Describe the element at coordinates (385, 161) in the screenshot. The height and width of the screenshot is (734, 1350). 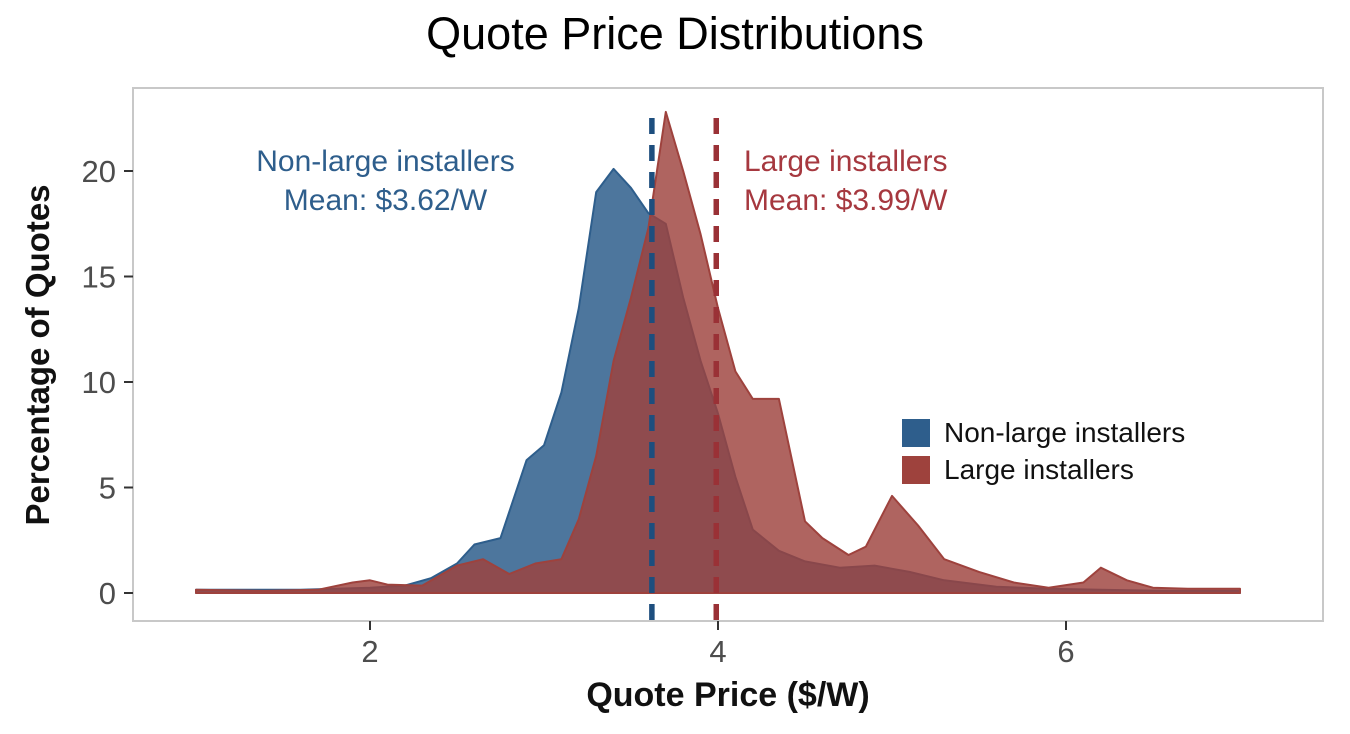
I see `annotation-non-large-name: Non-large installers` at that location.